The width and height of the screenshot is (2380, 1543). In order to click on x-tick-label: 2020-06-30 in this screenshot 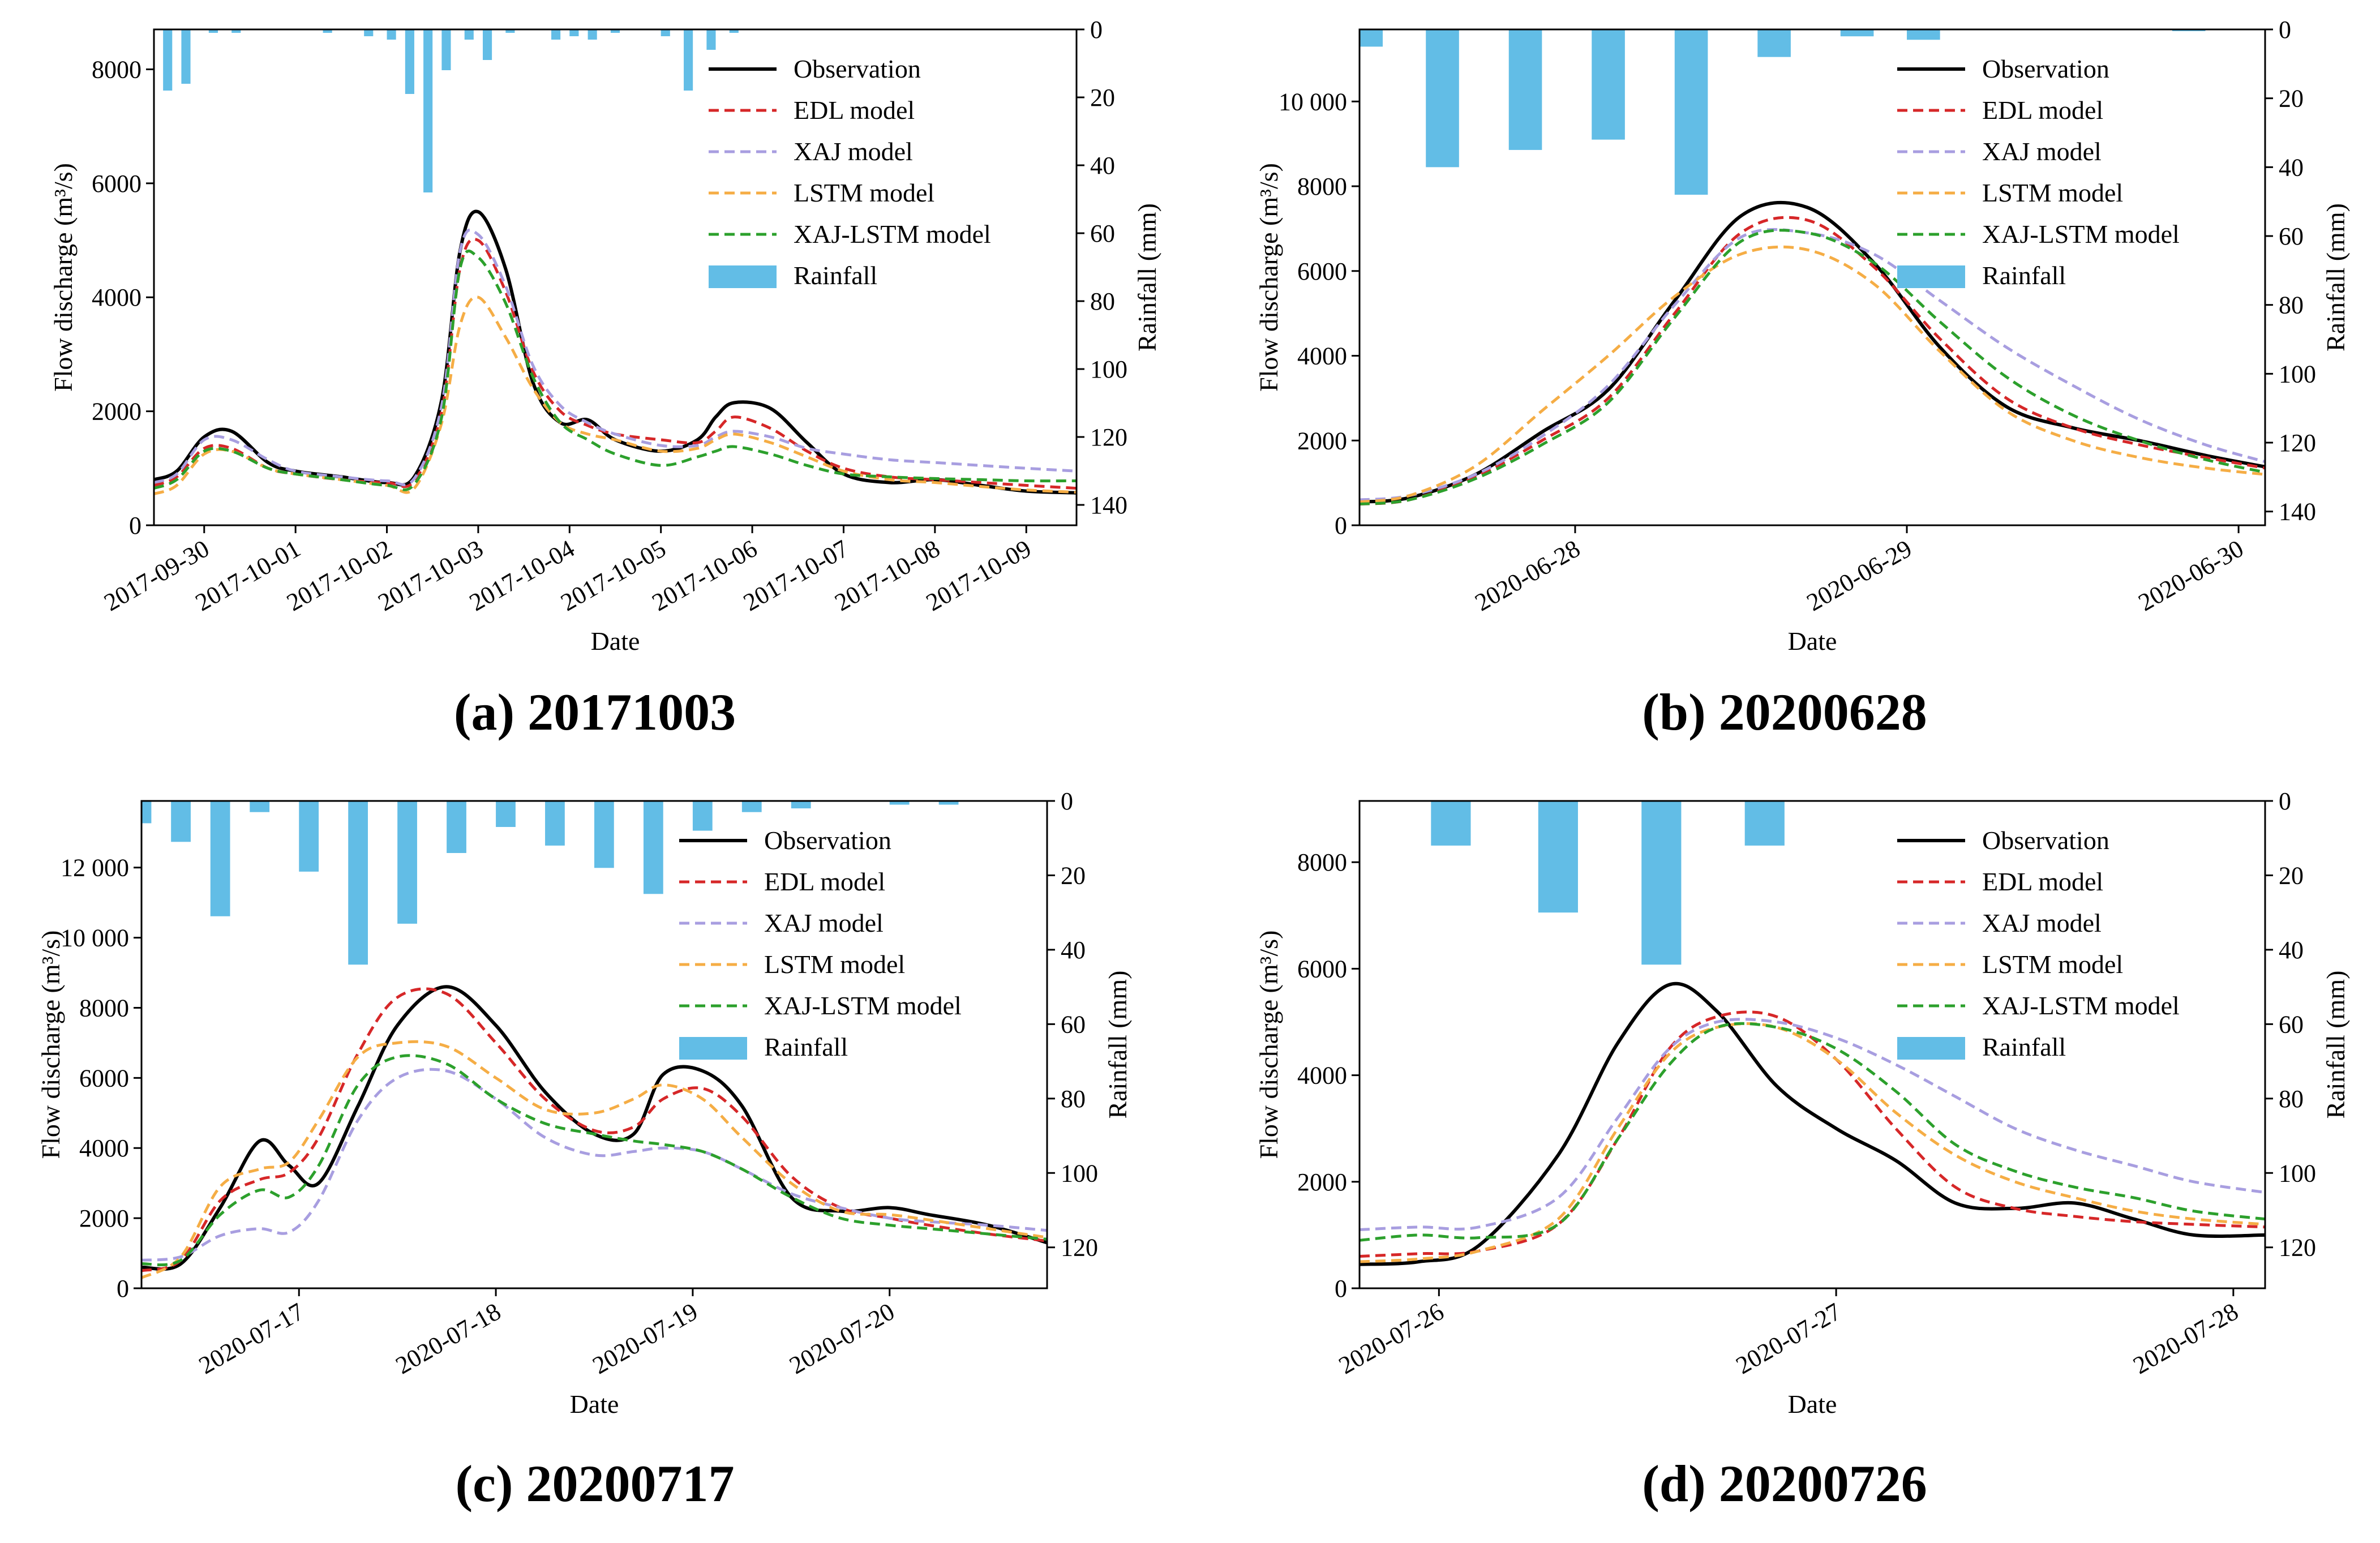, I will do `click(2191, 575)`.